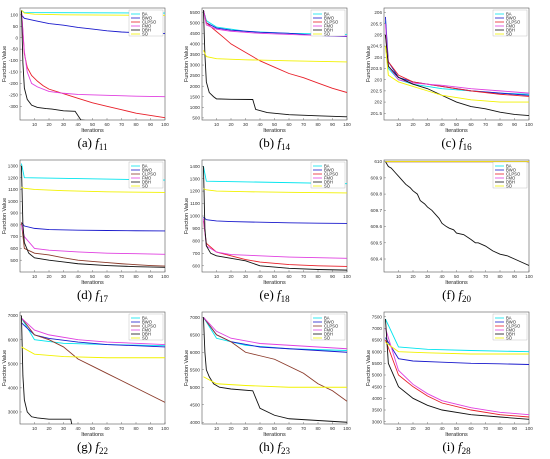  I want to click on series-line-ba, so click(275, 334).